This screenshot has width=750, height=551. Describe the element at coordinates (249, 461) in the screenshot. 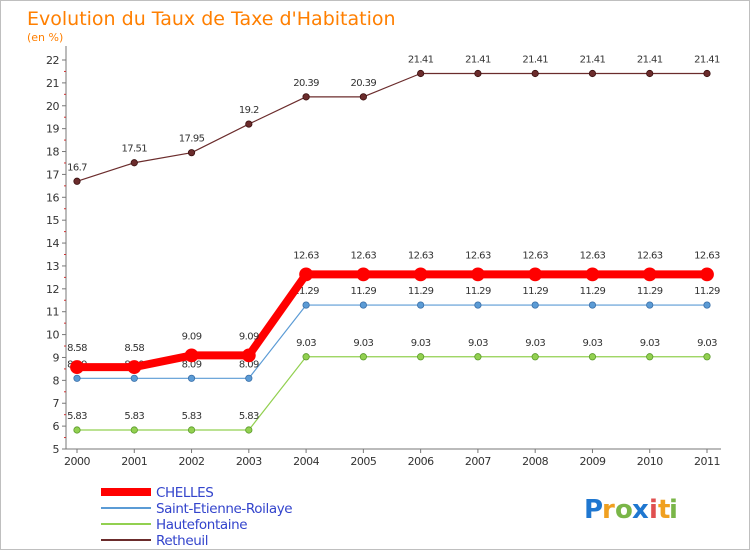

I see `x-tick-label: 2003` at that location.